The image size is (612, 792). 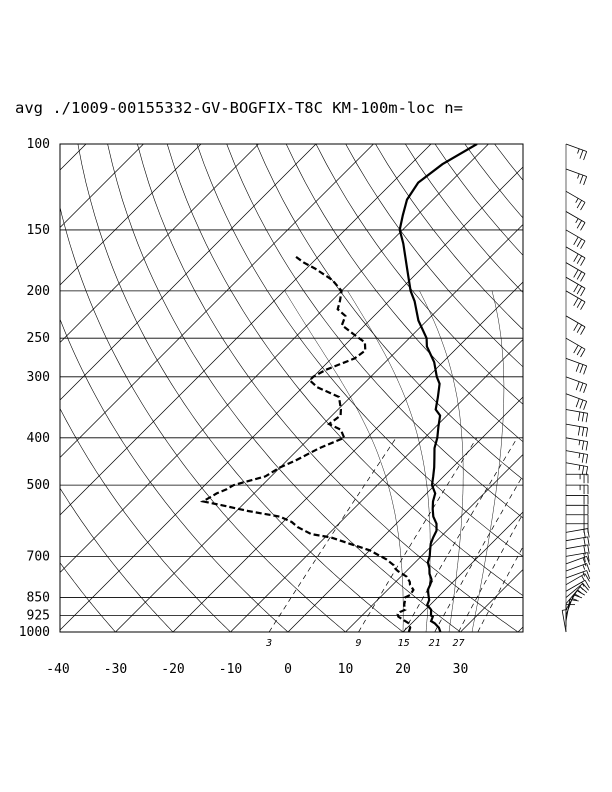 I want to click on y-tick-label: 1000, so click(x=34, y=632).